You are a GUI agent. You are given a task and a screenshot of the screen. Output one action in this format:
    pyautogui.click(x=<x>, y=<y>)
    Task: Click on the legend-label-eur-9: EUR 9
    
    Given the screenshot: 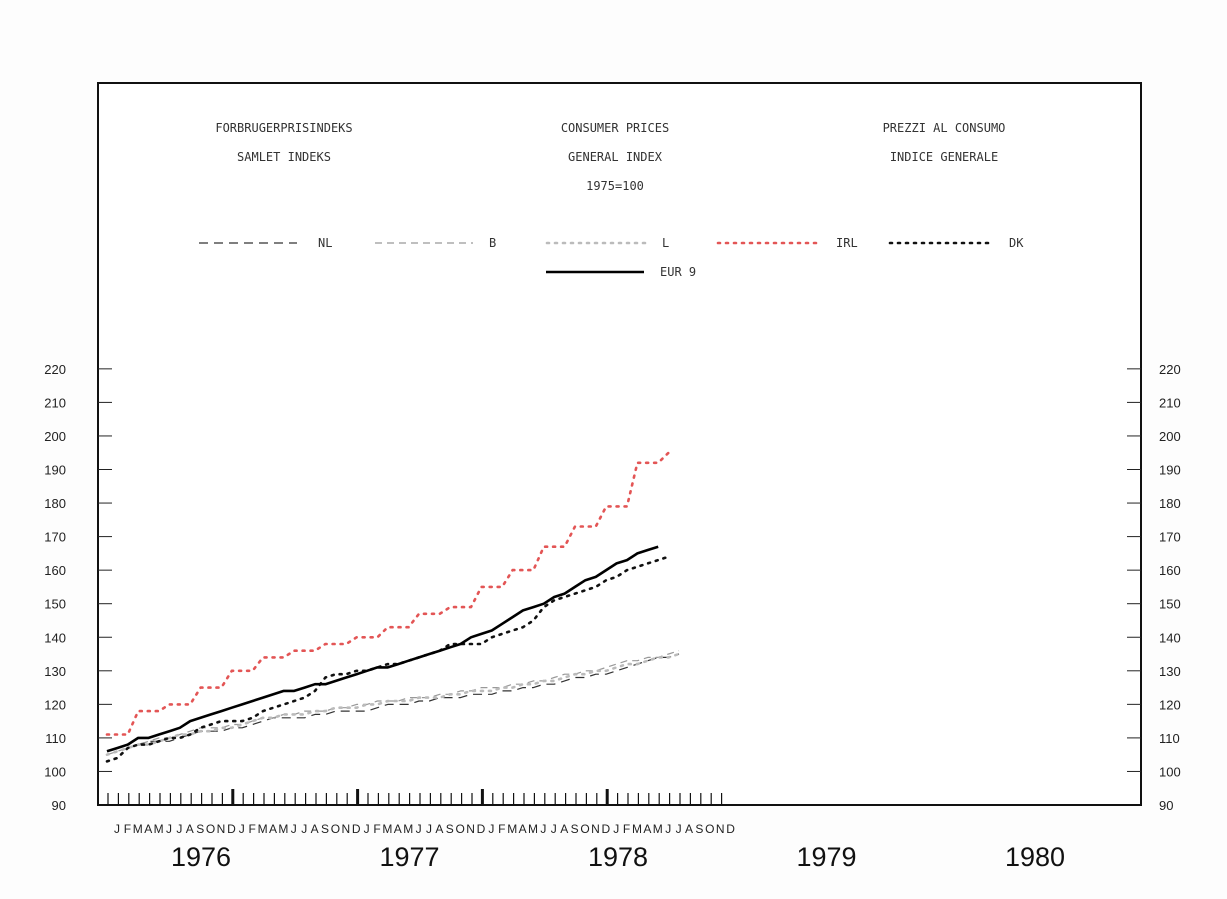 What is the action you would take?
    pyautogui.click(x=678, y=272)
    